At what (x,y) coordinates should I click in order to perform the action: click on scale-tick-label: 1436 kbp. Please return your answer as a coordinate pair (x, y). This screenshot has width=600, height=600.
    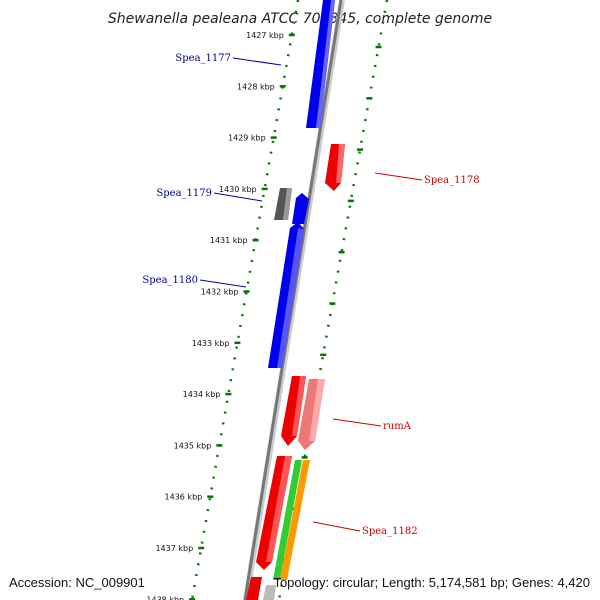
    Looking at the image, I should click on (184, 497).